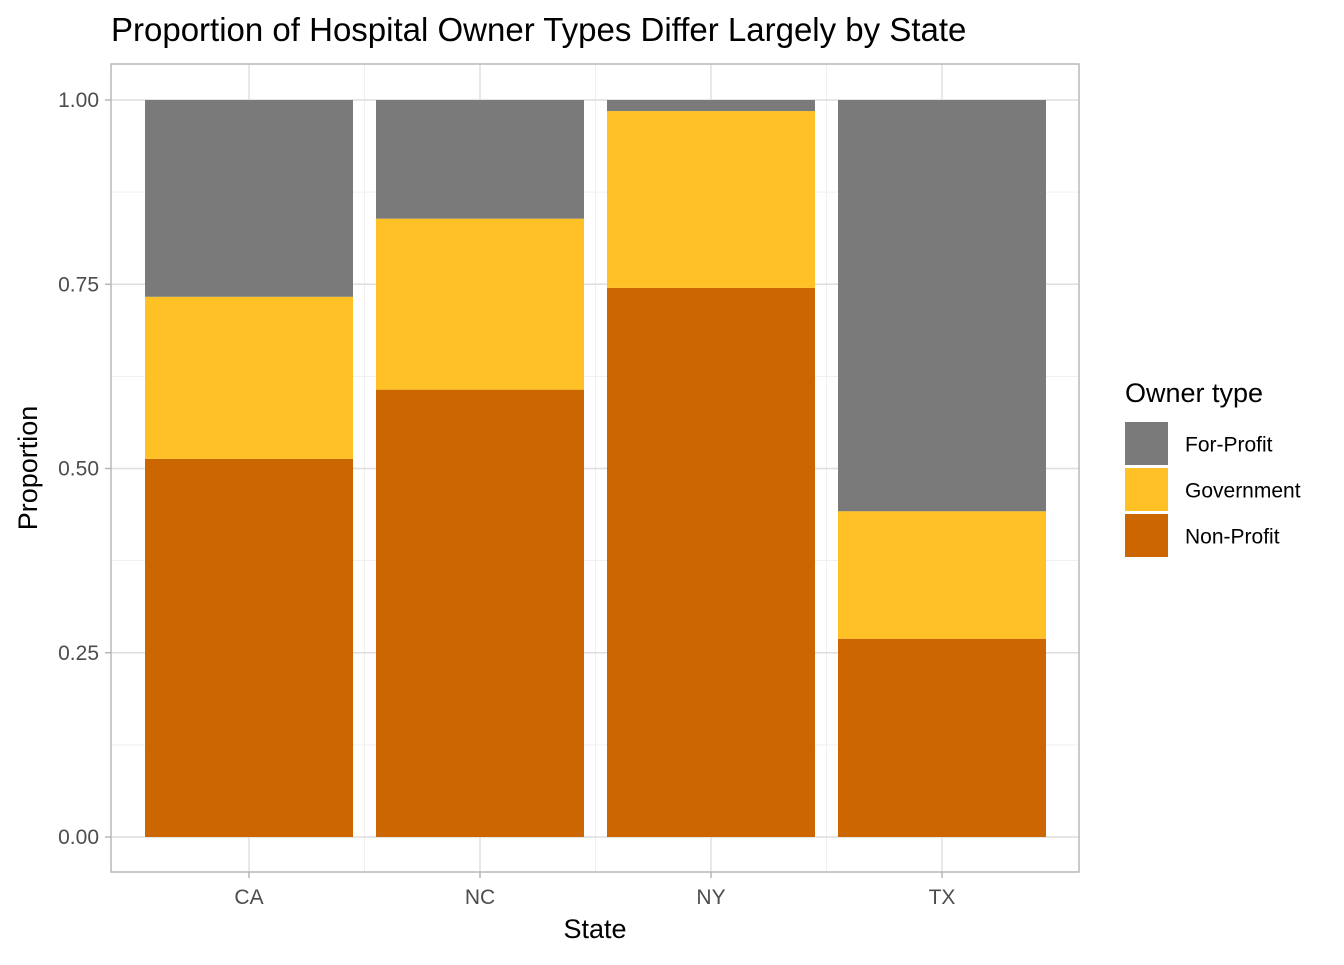 The width and height of the screenshot is (1344, 965). What do you see at coordinates (480, 304) in the screenshot?
I see `bar-nc-government` at bounding box center [480, 304].